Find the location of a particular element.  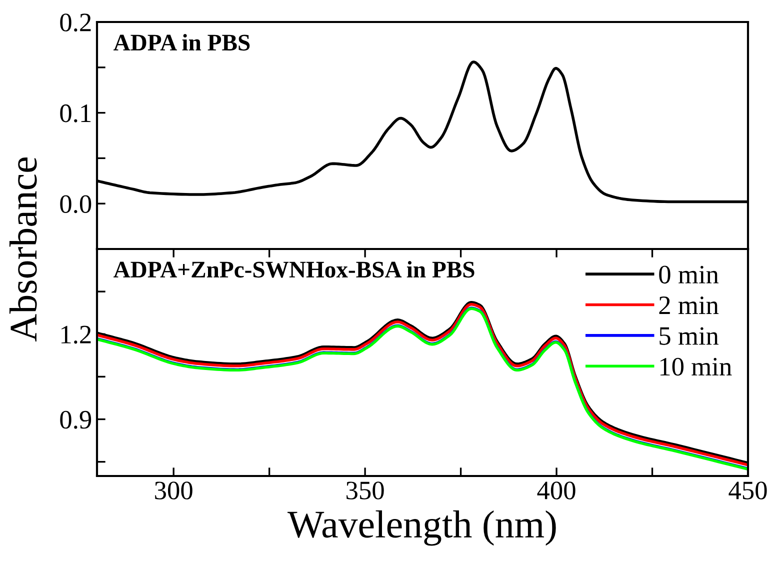

annotation: ADPA+ZnPc-SWNHox-BSA in PBS is located at coordinates (294, 269).